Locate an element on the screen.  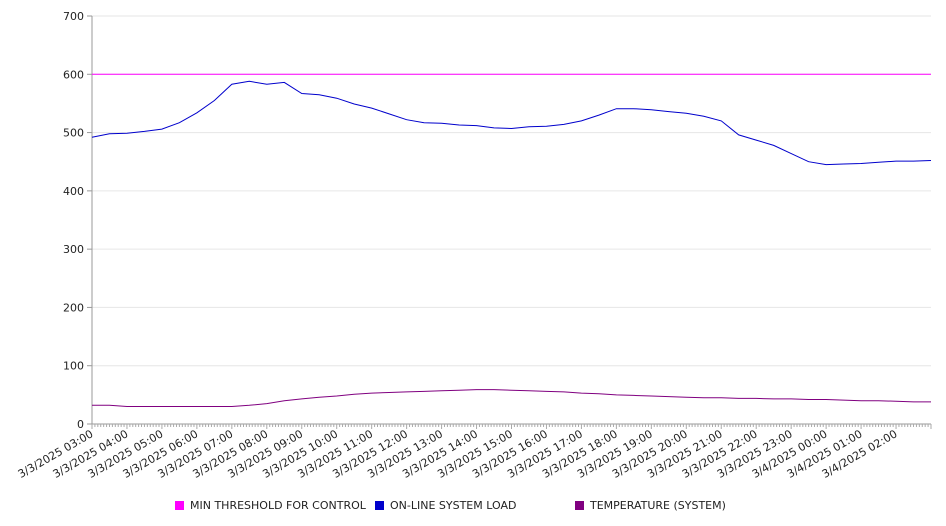
y-tick-label: 300 is located at coordinates (73, 249).